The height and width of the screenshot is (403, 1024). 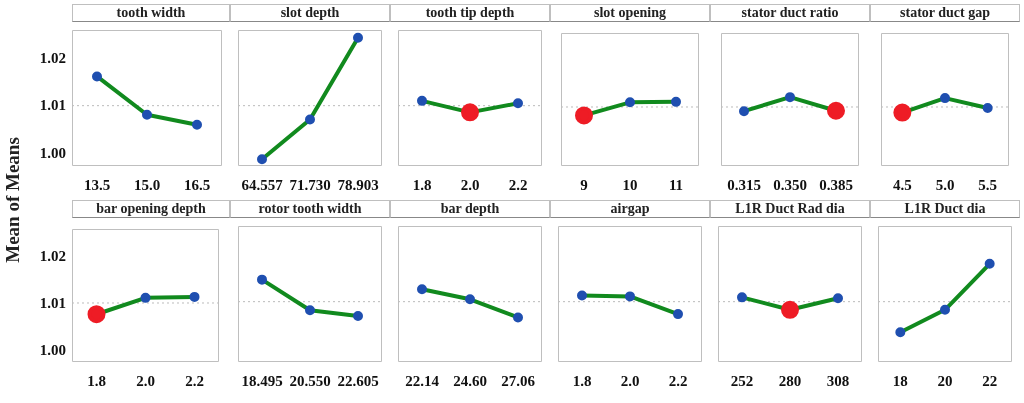 I want to click on x-tick-label: 71.730, so click(x=310, y=184).